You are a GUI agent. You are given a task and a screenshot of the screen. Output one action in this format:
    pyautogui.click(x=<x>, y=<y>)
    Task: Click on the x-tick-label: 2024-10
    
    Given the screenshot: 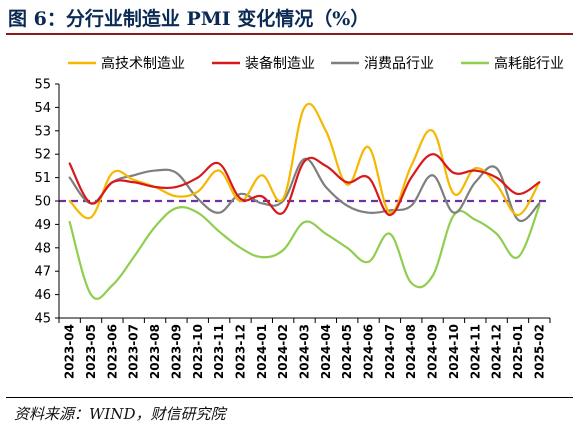 What is the action you would take?
    pyautogui.click(x=454, y=351)
    